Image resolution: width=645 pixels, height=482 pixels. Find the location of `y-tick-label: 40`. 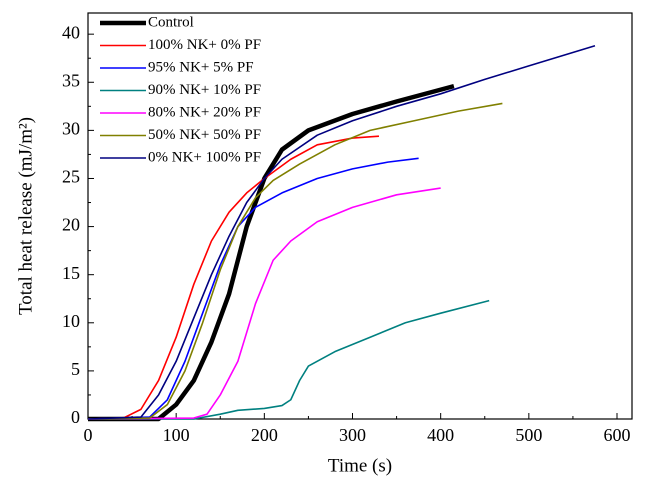

y-tick-label: 40 is located at coordinates (71, 32).